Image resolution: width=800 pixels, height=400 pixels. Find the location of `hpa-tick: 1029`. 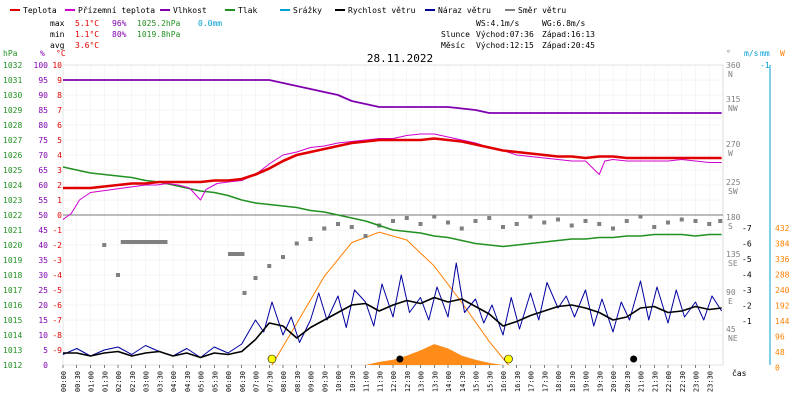

hpa-tick: 1029 is located at coordinates (12, 110).